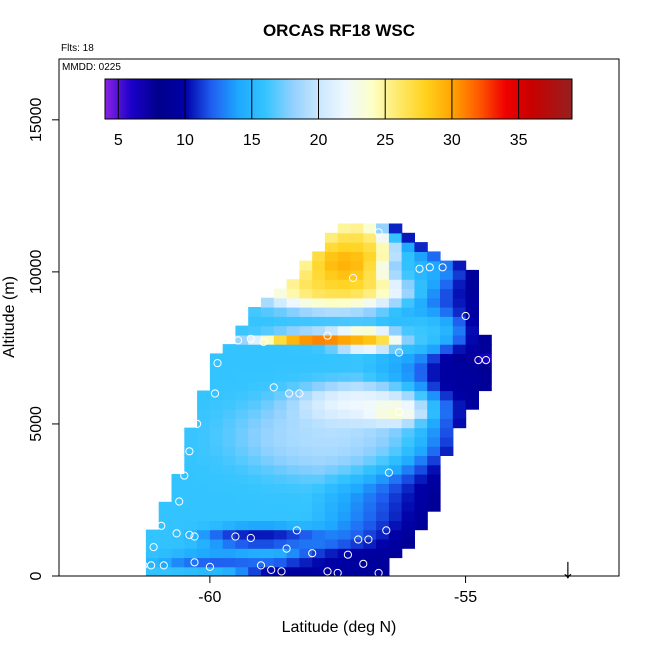 This screenshot has width=650, height=650. Describe the element at coordinates (36, 424) in the screenshot. I see `y-tick-label: 5000` at that location.